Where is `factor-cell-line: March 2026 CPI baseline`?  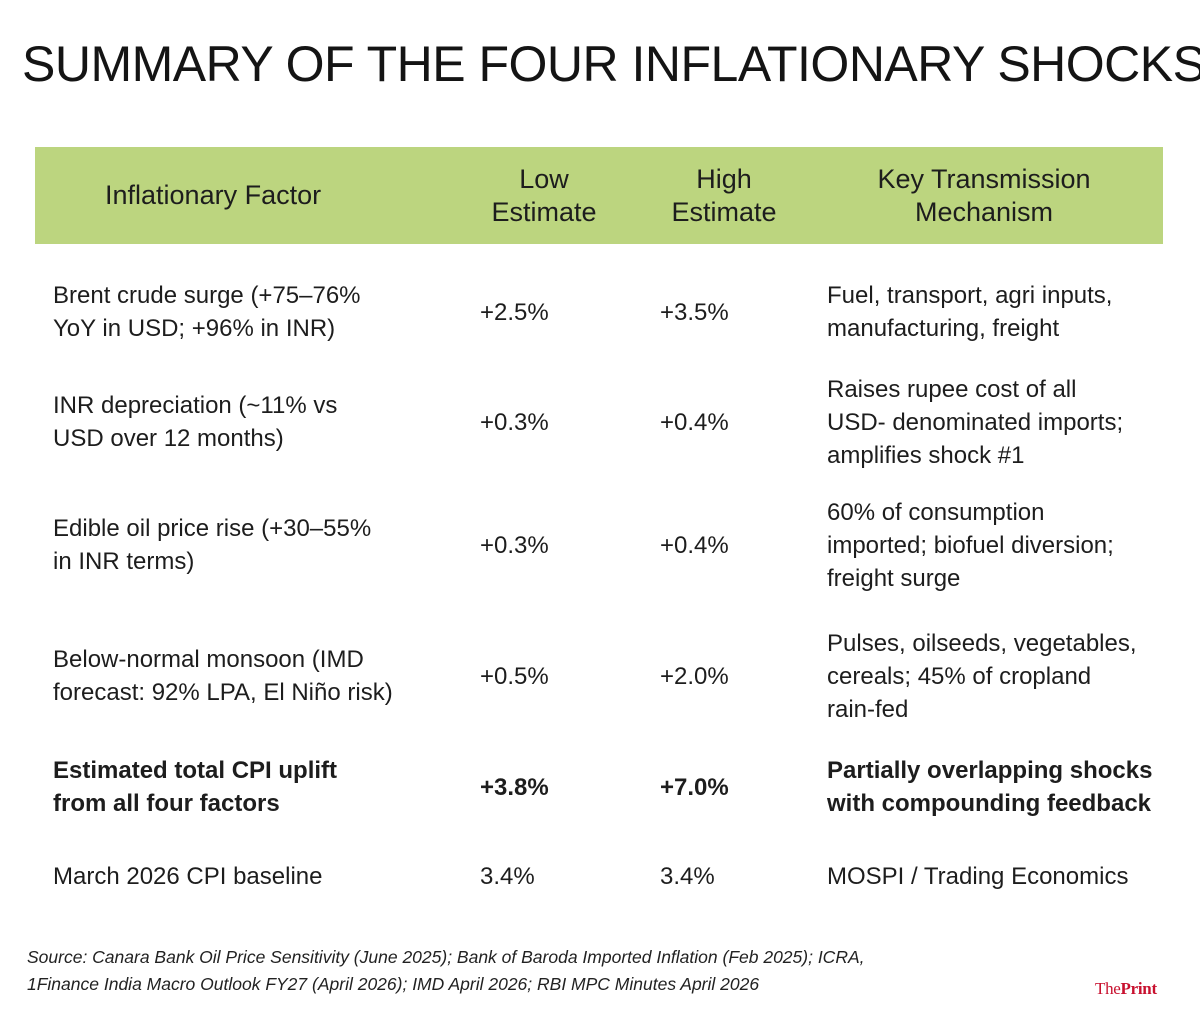 factor-cell-line: March 2026 CPI baseline is located at coordinates (188, 876).